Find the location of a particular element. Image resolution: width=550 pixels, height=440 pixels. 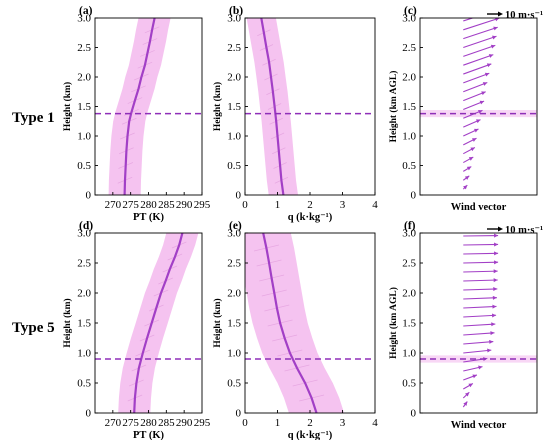

spread-band-e is located at coordinates (295, 323).